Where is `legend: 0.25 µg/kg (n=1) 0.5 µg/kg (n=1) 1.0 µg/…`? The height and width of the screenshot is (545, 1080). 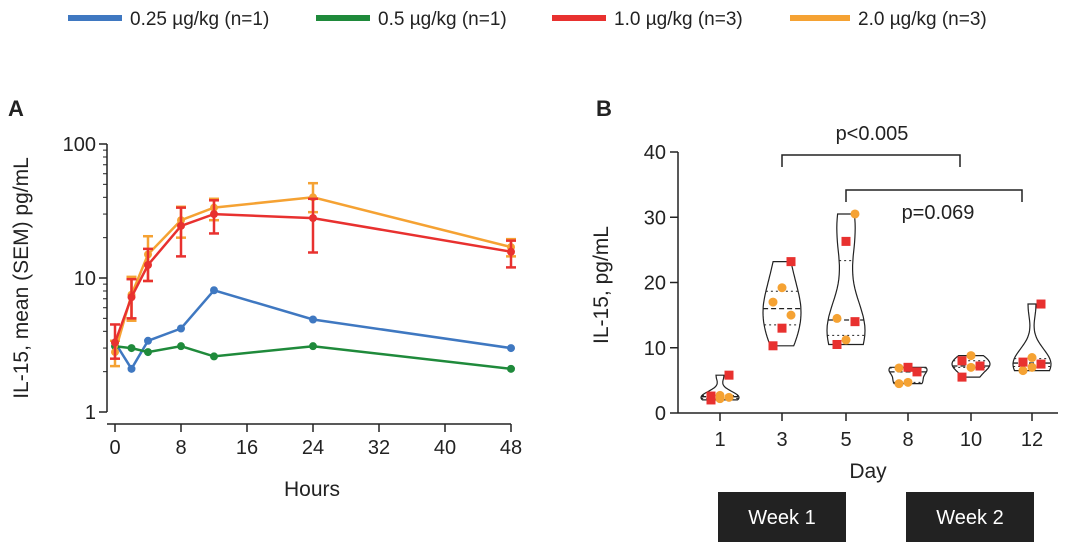 legend: 0.25 µg/kg (n=1) 0.5 µg/kg (n=1) 1.0 µg/… is located at coordinates (527, 19).